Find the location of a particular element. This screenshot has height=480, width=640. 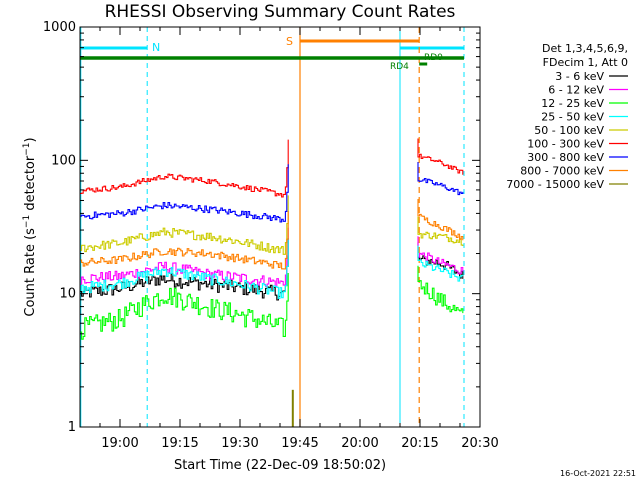

series-line-4-a is located at coordinates (184, 268).